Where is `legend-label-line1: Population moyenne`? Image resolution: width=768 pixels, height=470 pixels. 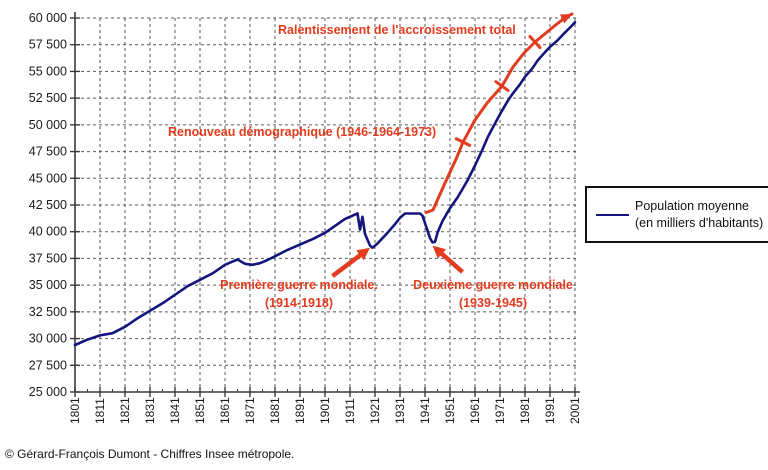
legend-label-line1: Population moyenne is located at coordinates (692, 206).